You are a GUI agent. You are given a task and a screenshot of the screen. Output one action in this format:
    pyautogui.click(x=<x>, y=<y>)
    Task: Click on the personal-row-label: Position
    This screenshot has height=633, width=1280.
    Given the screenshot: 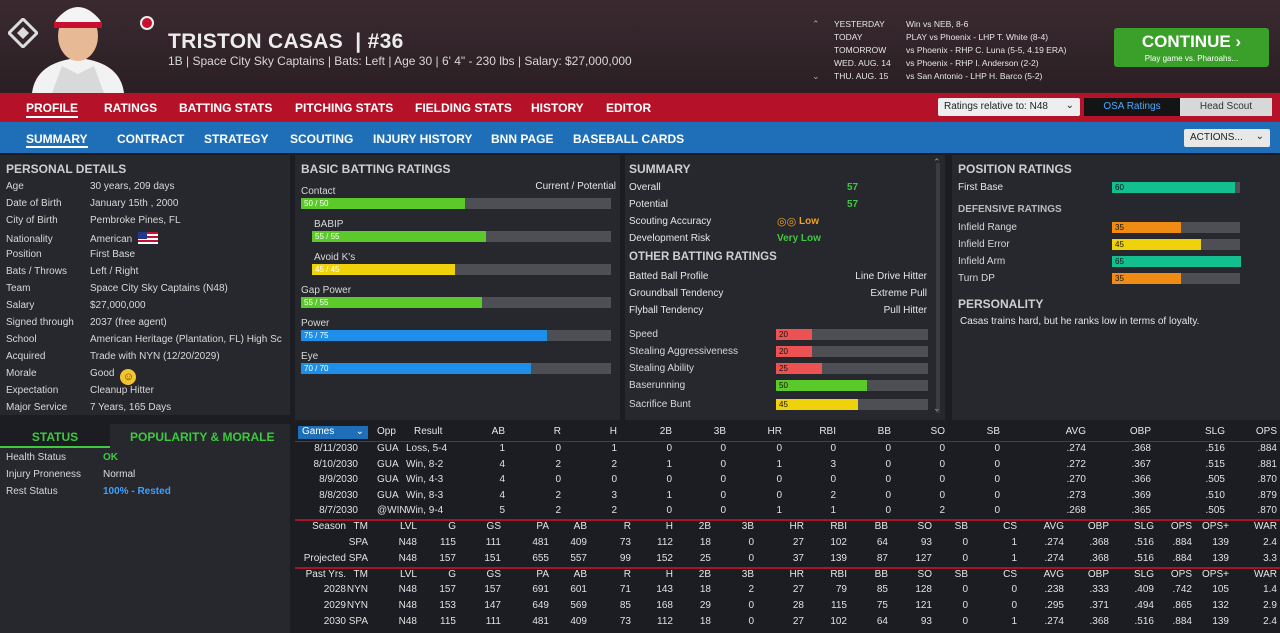 What is the action you would take?
    pyautogui.click(x=24, y=254)
    